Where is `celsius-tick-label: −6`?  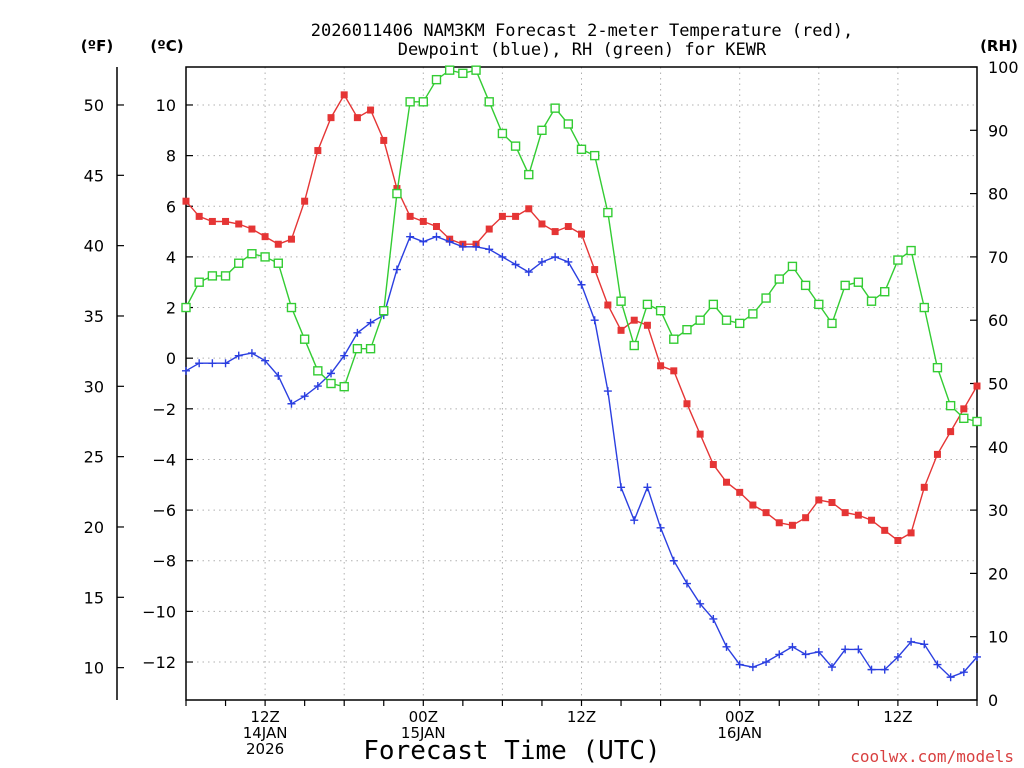
celsius-tick-label: −6 is located at coordinates (164, 510).